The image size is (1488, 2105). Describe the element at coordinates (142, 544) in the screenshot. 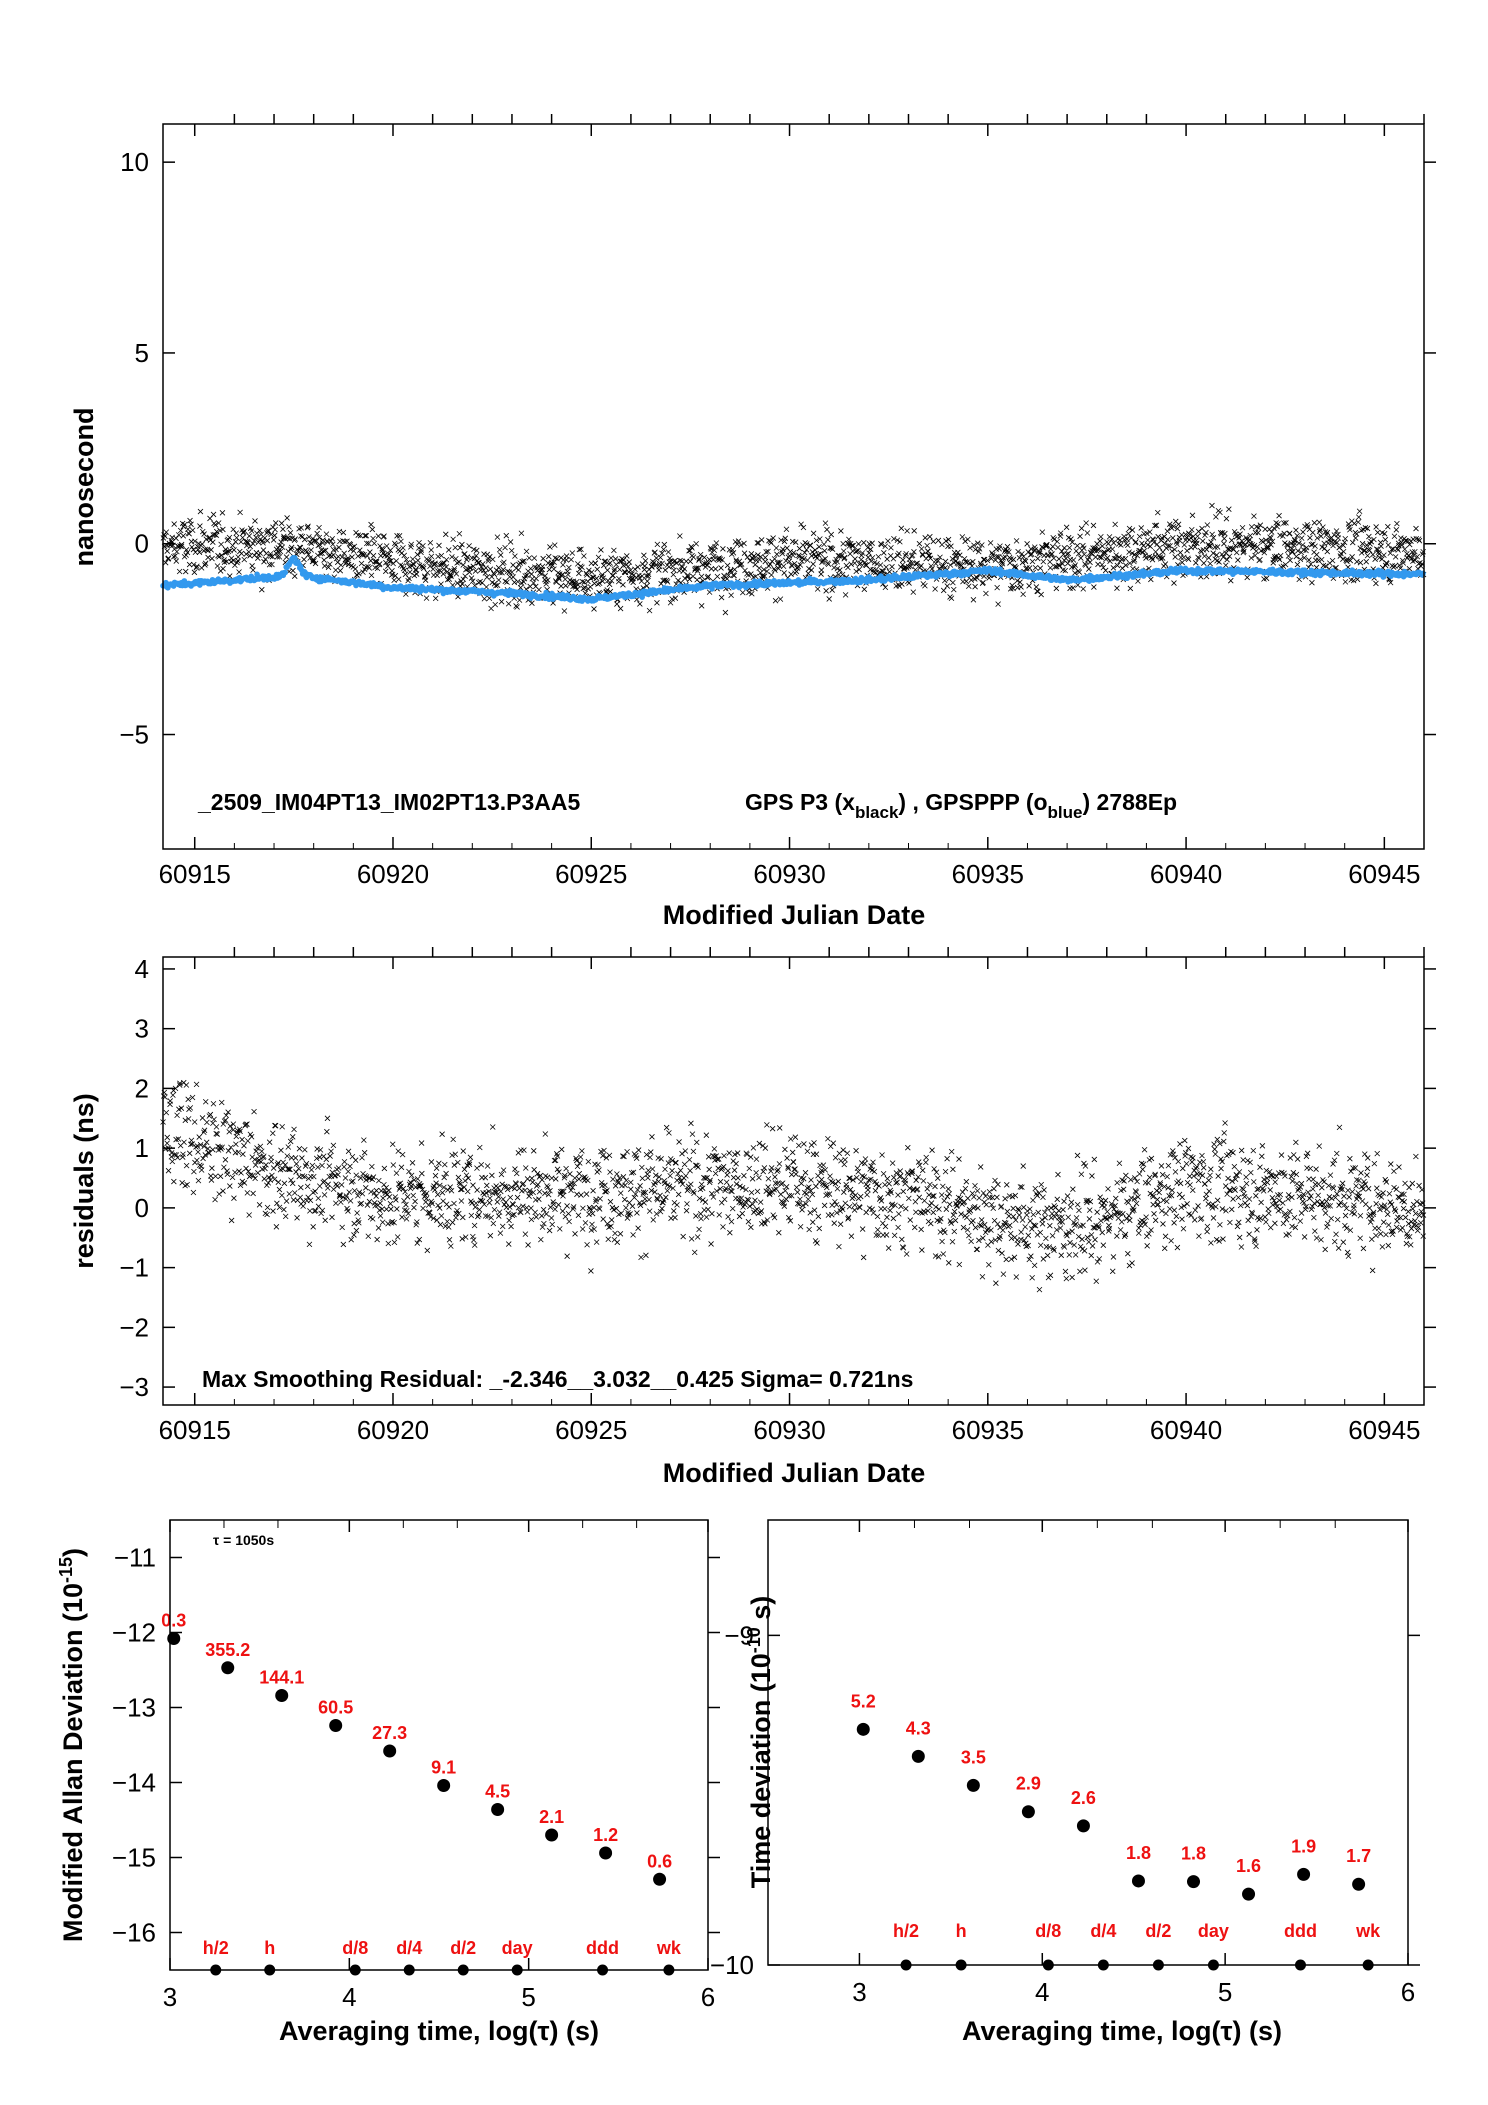

I see `y-tick-label: 0` at that location.